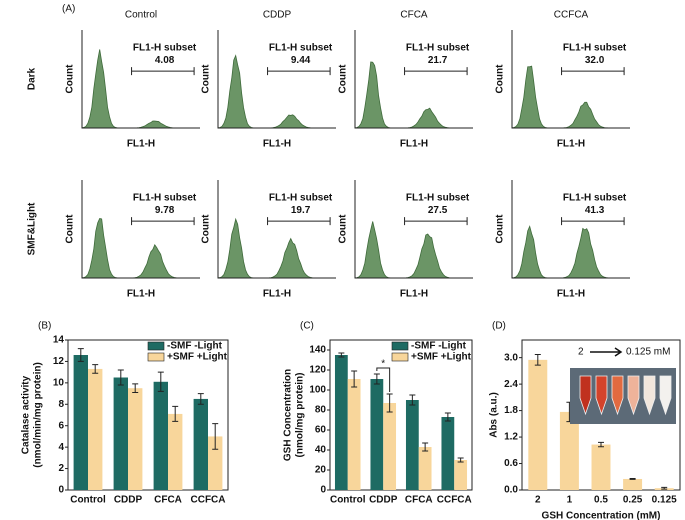  What do you see at coordinates (68, 9) in the screenshot?
I see `panel-label: (A)` at bounding box center [68, 9].